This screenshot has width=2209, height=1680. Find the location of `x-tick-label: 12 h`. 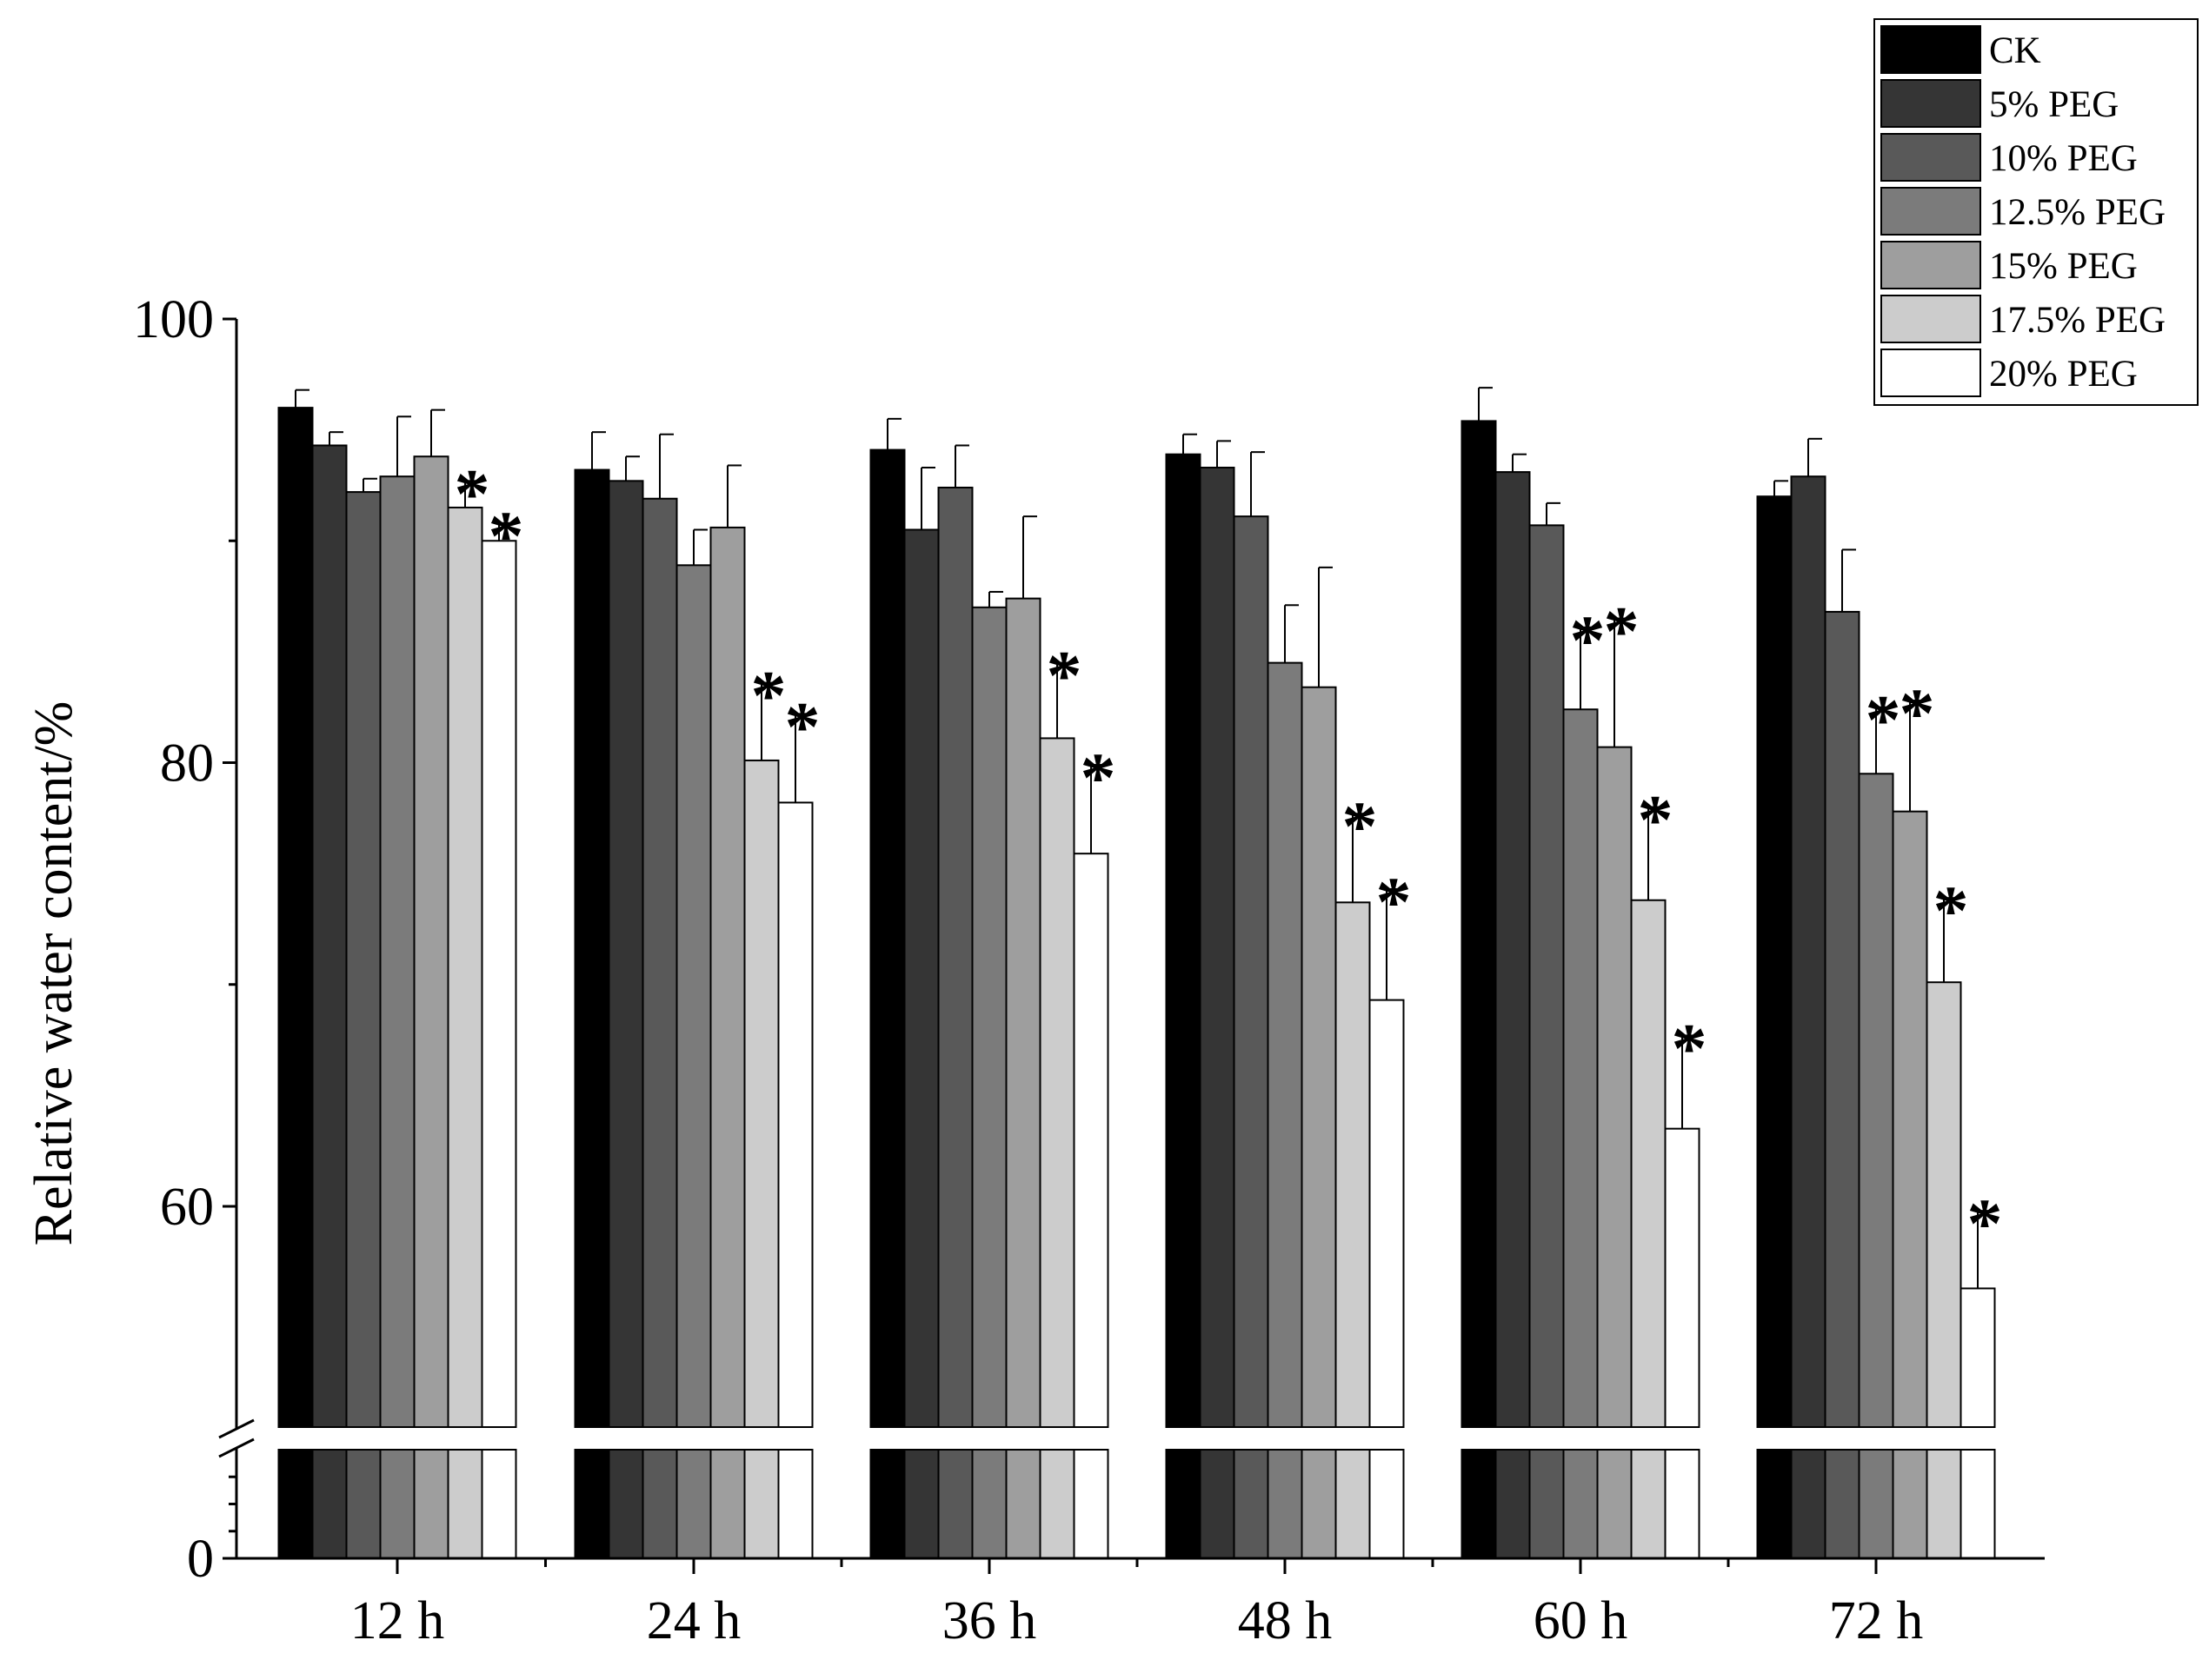

x-tick-label: 12 h is located at coordinates (397, 1620).